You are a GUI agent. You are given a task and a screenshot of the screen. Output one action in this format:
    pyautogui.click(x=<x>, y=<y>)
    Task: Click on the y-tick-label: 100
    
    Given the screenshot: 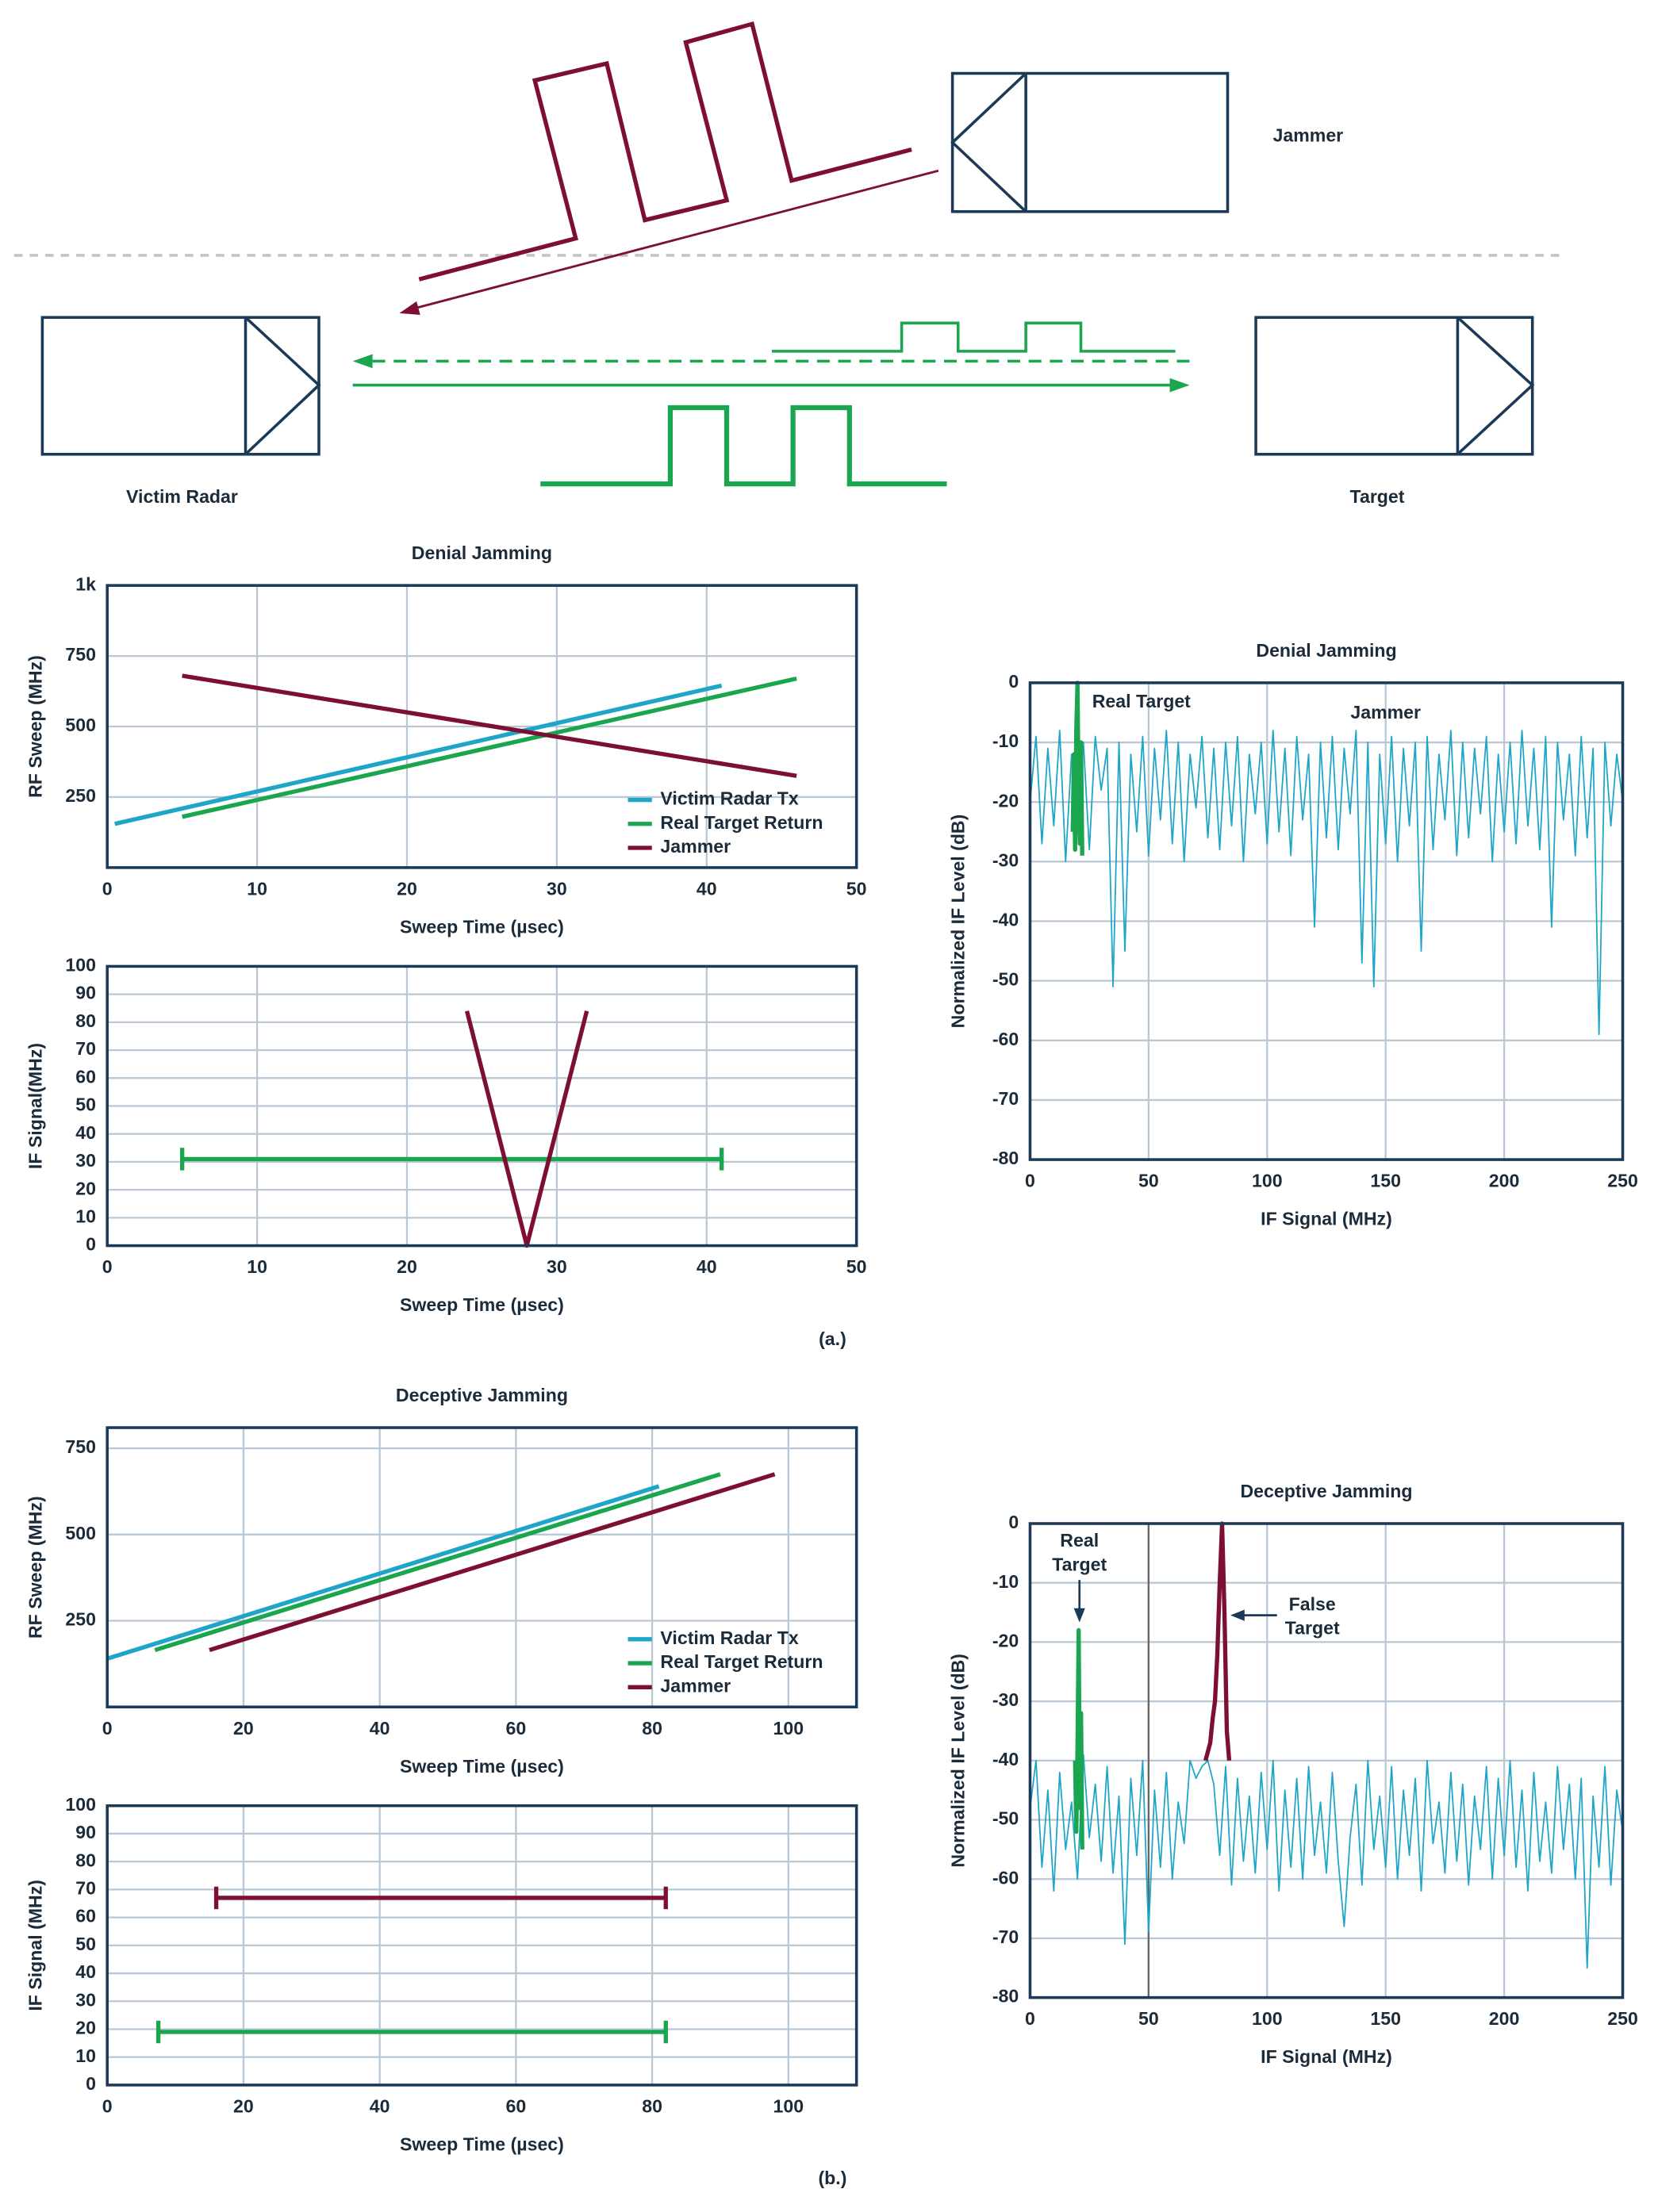 What is the action you would take?
    pyautogui.click(x=80, y=965)
    